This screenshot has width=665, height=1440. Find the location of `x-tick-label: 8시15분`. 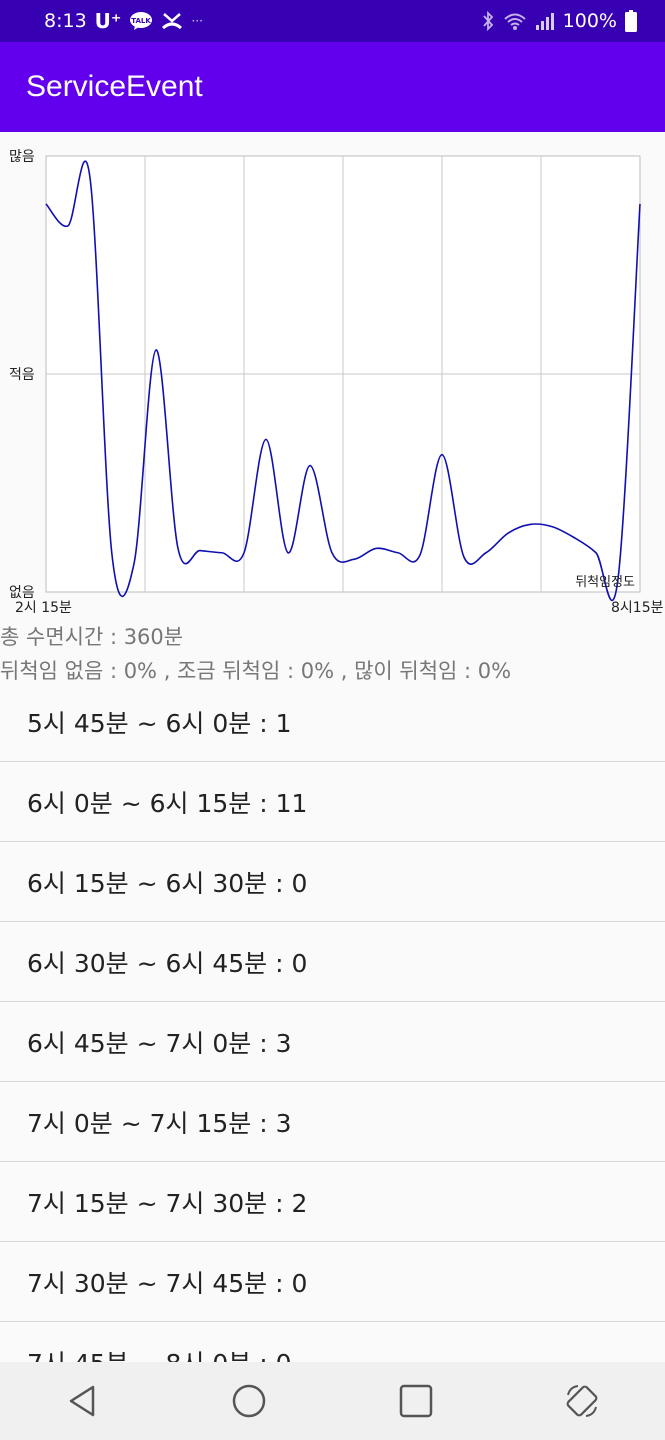

x-tick-label: 8시15분 is located at coordinates (637, 608).